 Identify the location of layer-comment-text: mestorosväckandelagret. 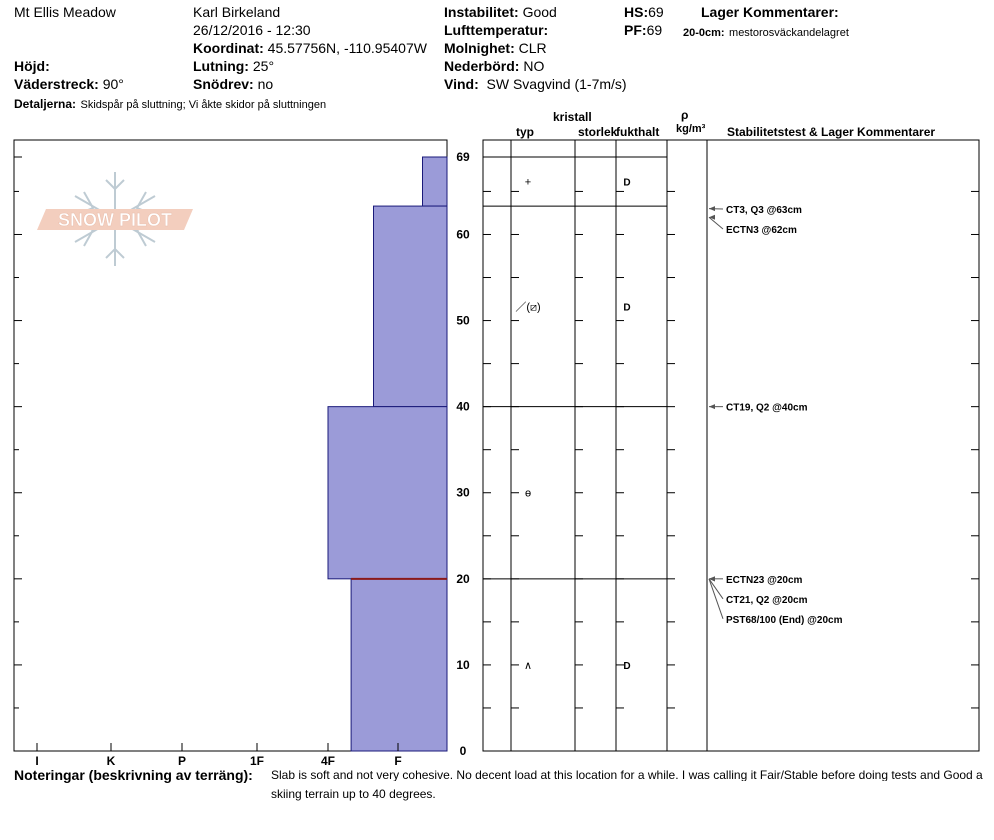
(789, 33).